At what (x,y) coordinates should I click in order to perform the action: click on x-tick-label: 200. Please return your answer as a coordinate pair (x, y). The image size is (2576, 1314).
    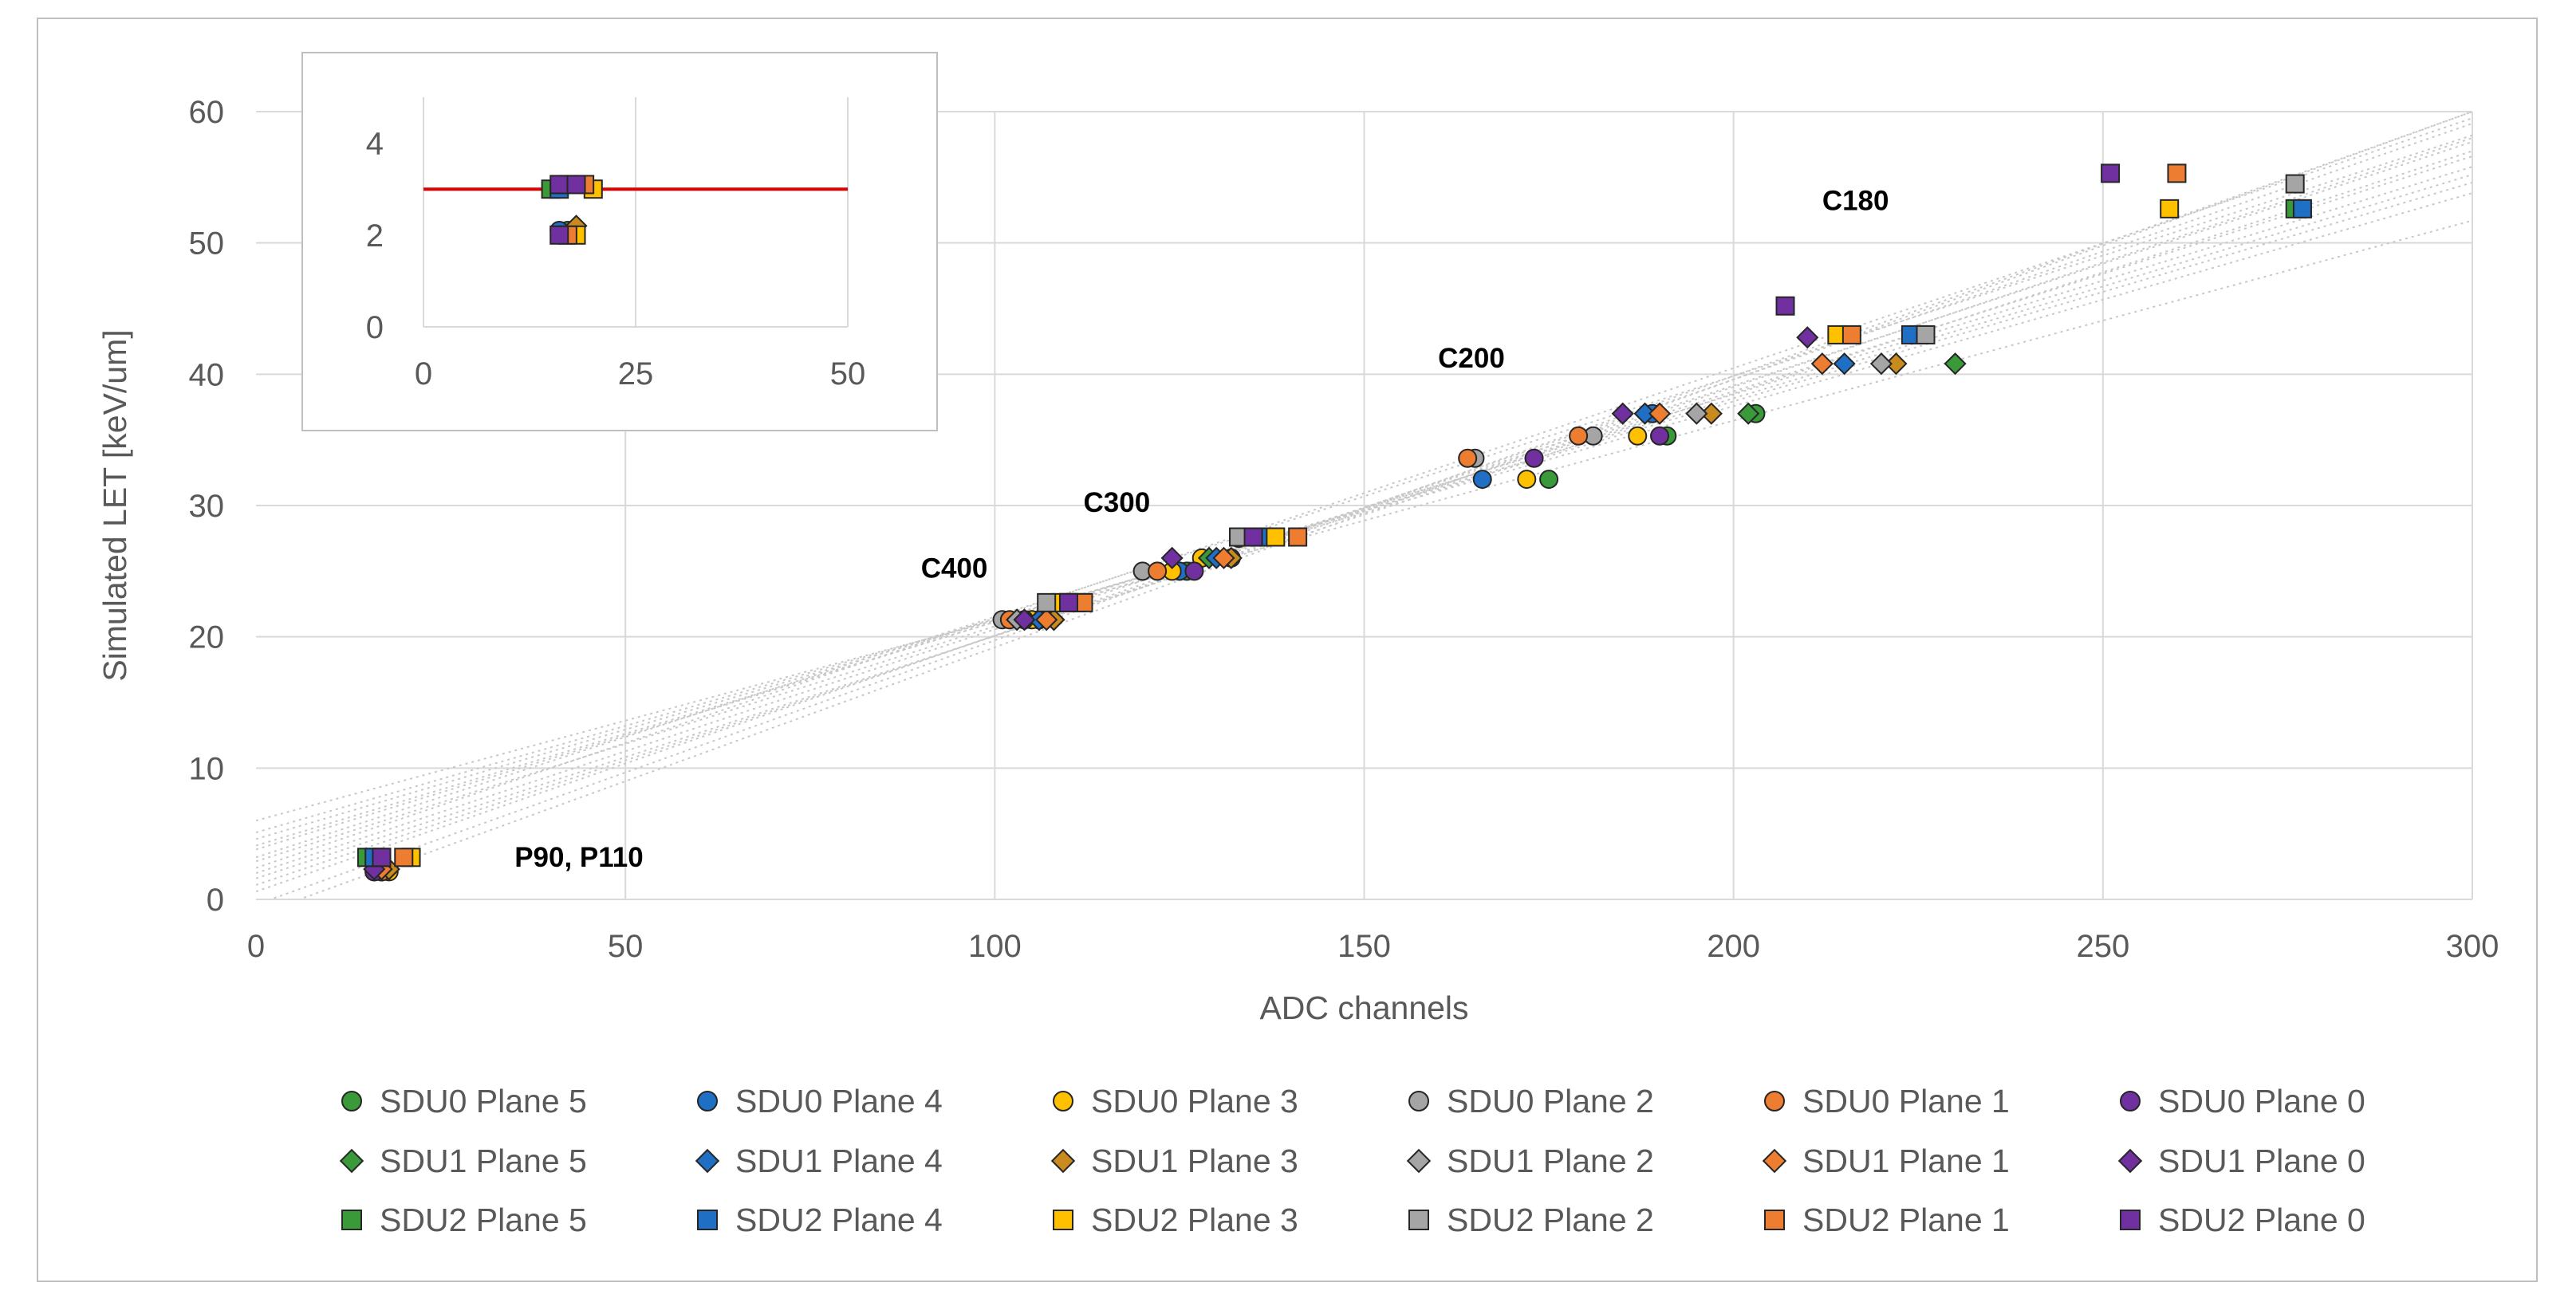
    Looking at the image, I should click on (1733, 946).